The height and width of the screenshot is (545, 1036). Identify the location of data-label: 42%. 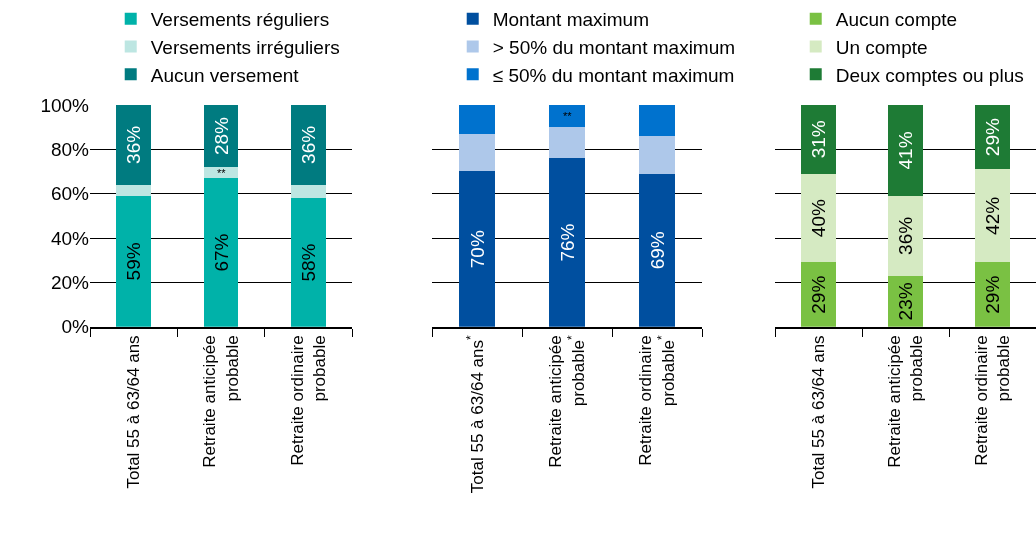
(992, 215).